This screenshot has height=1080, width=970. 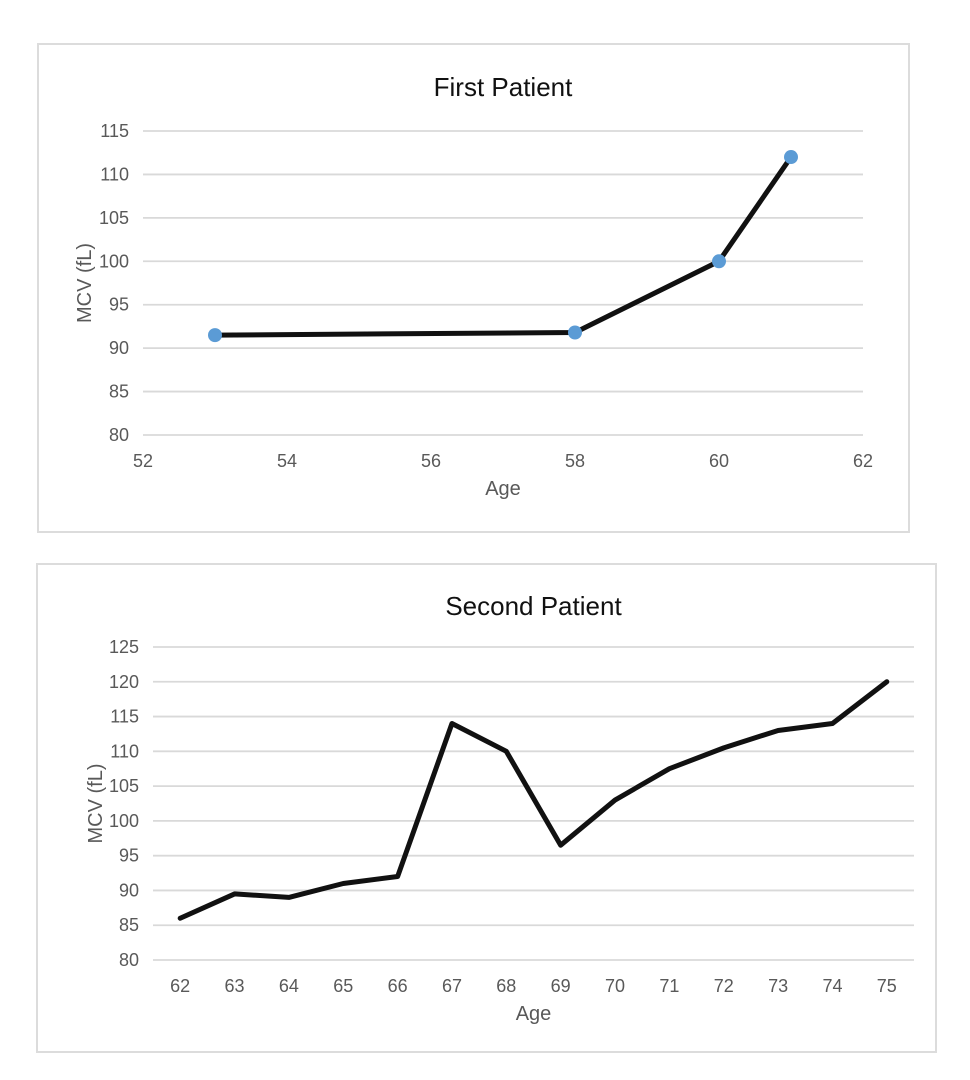 What do you see at coordinates (887, 986) in the screenshot?
I see `x-tick-label: 75` at bounding box center [887, 986].